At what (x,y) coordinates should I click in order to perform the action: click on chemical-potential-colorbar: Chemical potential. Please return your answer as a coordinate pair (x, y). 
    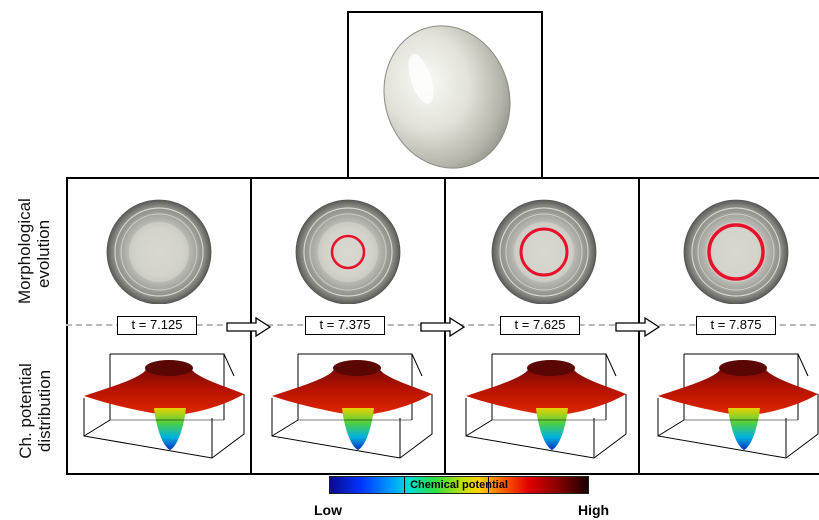
    Looking at the image, I should click on (459, 485).